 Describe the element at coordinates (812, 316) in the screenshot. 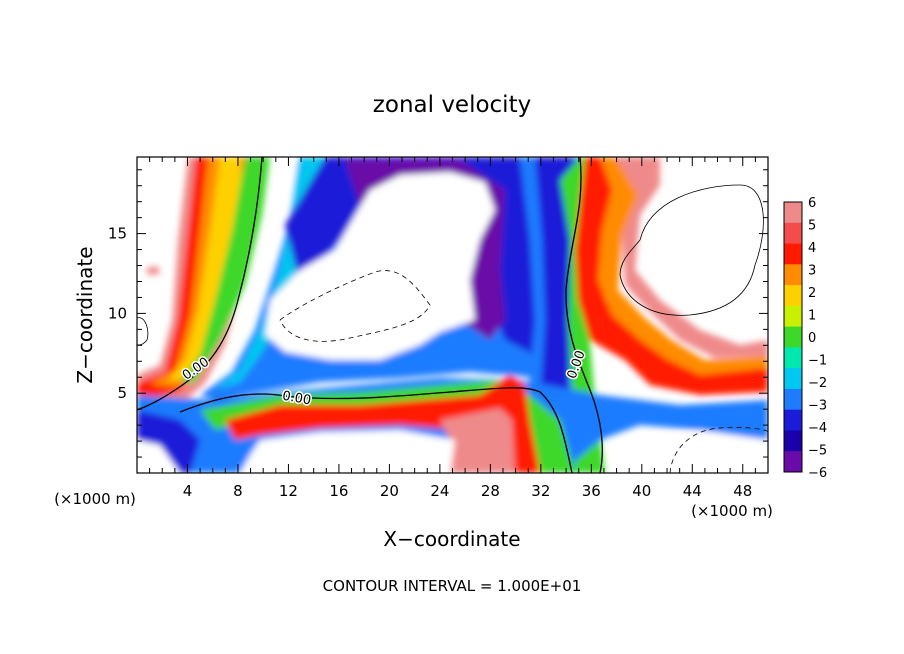

I see `colorbar-tick-label: 1` at that location.